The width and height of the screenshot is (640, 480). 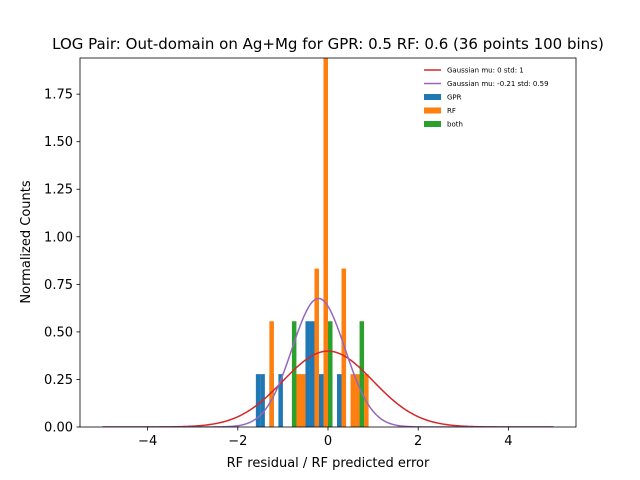 I want to click on y-tick-label: 1.00, so click(x=58, y=237).